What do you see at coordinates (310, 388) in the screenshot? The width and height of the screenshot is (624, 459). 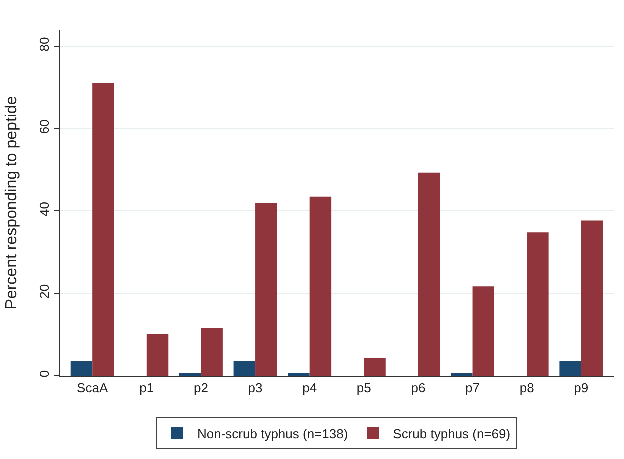 I see `x-tick-label: p4` at bounding box center [310, 388].